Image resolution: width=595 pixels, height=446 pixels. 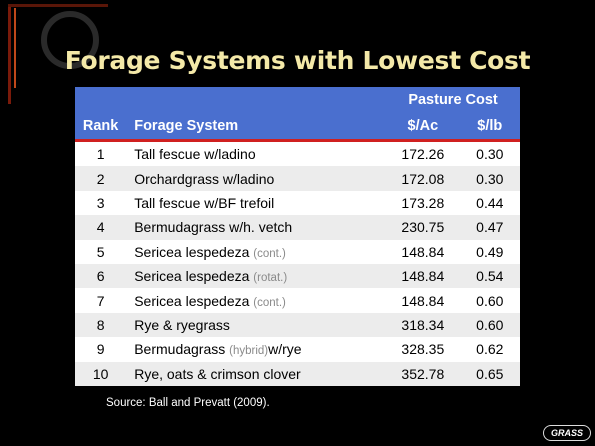 I want to click on table-row: 9 Bermudagrass (hybrid)w/rye 328.35 0.62, so click(x=297, y=349).